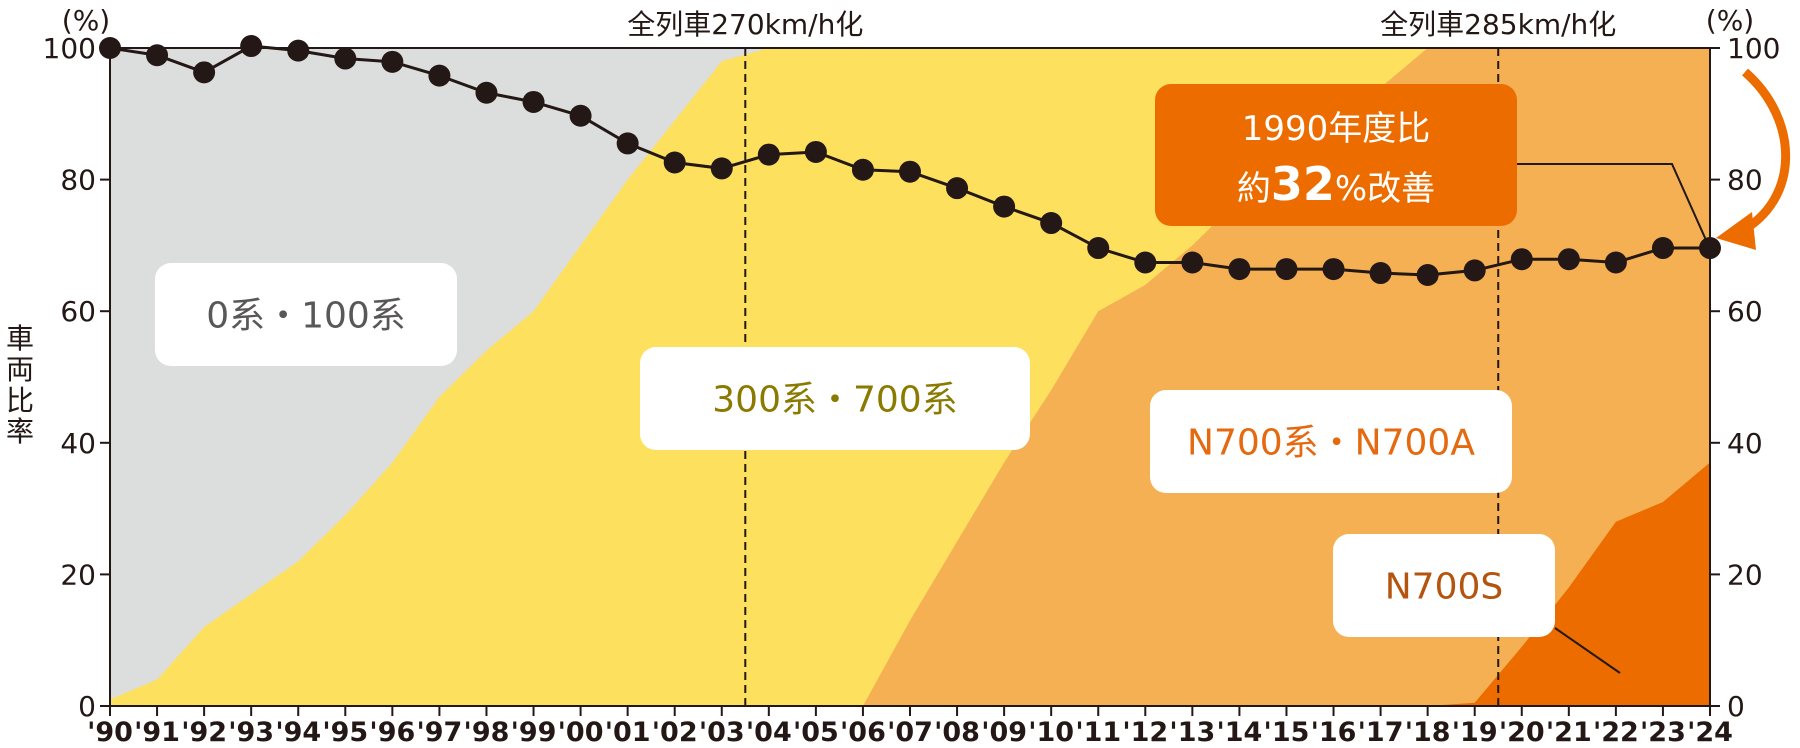 This screenshot has width=1800, height=748. I want to click on callout-box, so click(1336, 155).